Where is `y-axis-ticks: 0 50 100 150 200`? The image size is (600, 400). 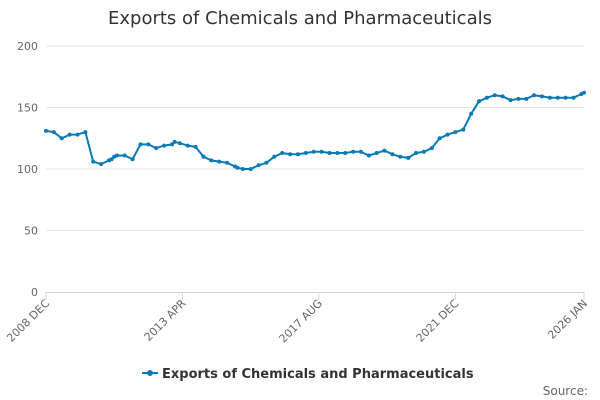 y-axis-ticks: 0 50 100 150 200 is located at coordinates (27, 169).